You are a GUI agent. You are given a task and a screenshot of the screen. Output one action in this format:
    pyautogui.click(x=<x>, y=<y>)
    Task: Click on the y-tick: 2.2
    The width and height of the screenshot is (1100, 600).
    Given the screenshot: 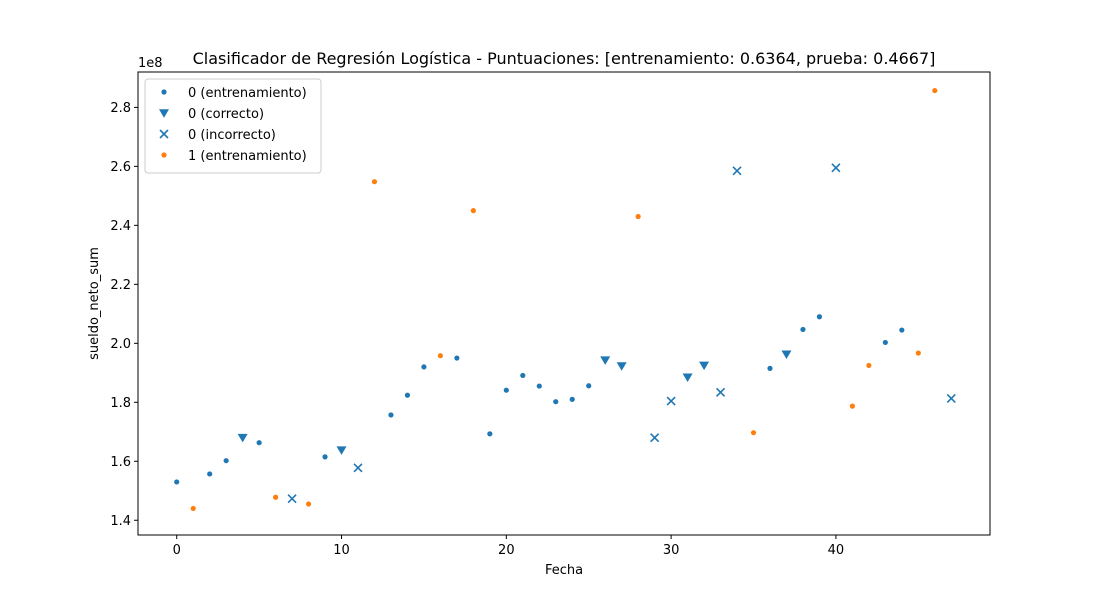 What is the action you would take?
    pyautogui.click(x=124, y=285)
    